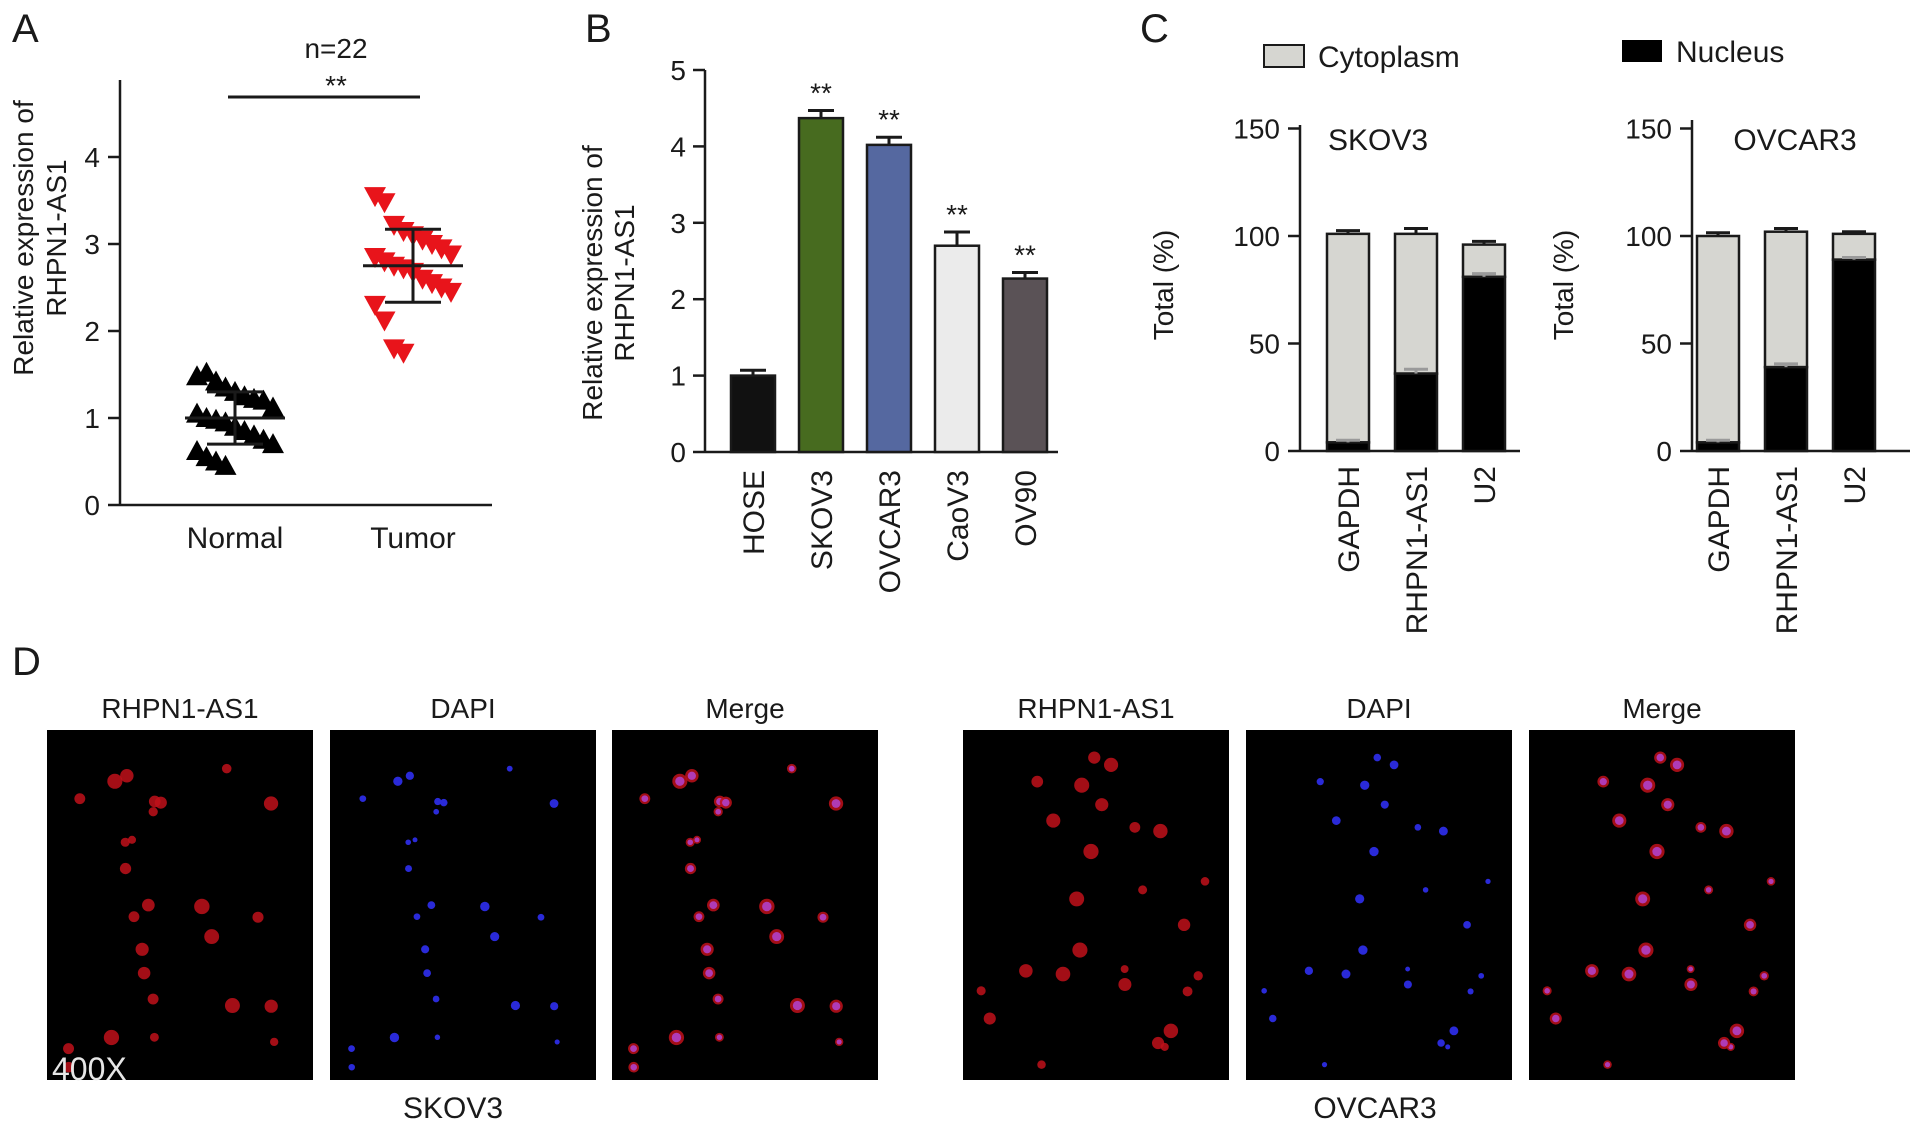  Describe the element at coordinates (1648, 236) in the screenshot. I see `y-tick-label: 100` at that location.